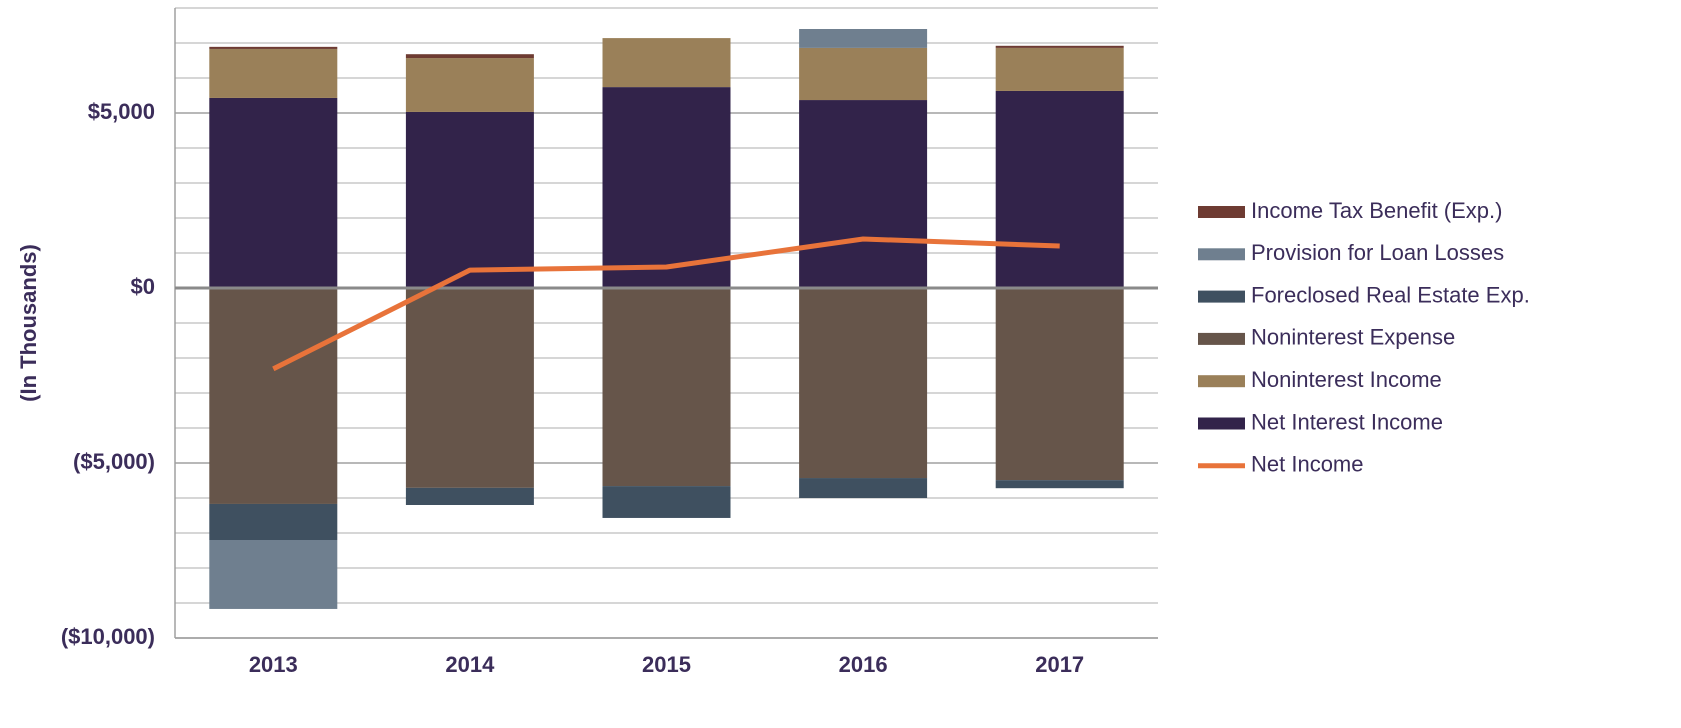 The height and width of the screenshot is (728, 1681). I want to click on legend-label: Income Tax Benefit (Exp.), so click(1377, 210).